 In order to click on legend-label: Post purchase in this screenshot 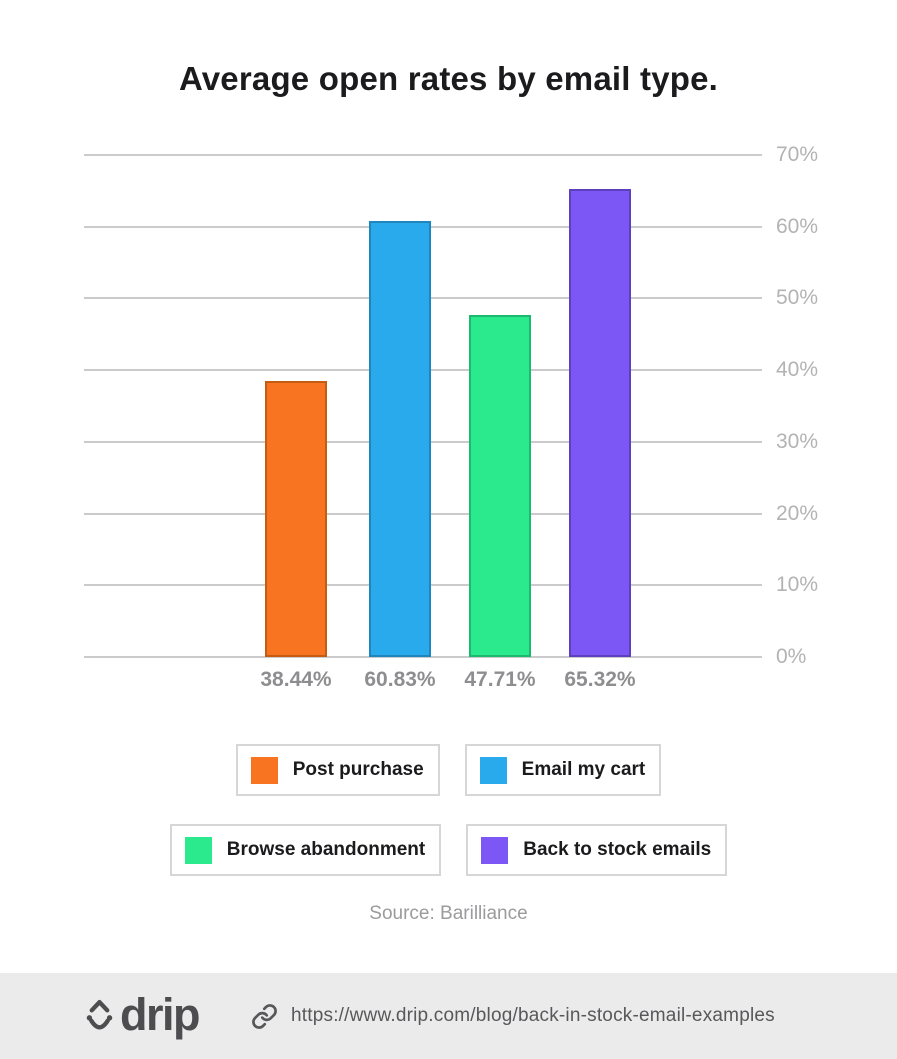, I will do `click(358, 769)`.